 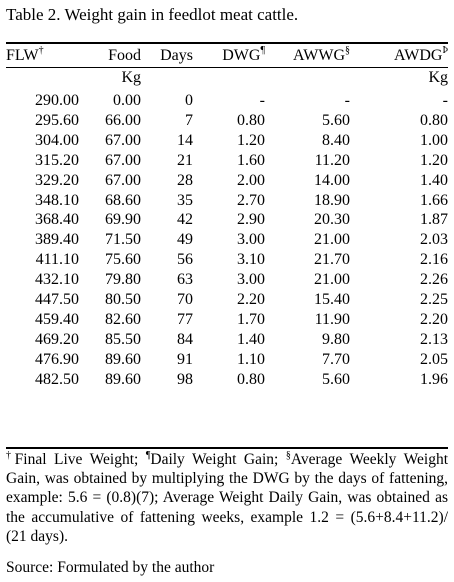 What do you see at coordinates (123, 300) in the screenshot?
I see `table-cell: 80.50` at bounding box center [123, 300].